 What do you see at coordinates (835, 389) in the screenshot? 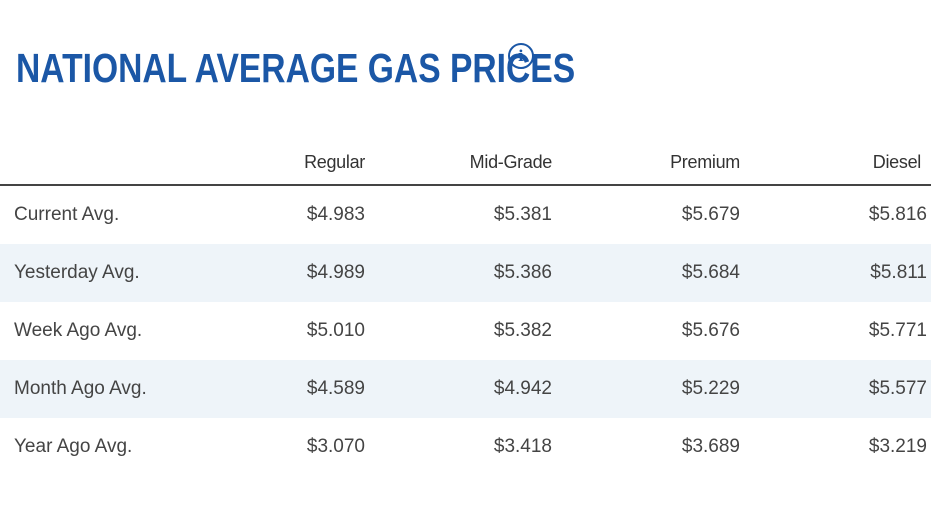
I see `price-diesel: $5.577` at bounding box center [835, 389].